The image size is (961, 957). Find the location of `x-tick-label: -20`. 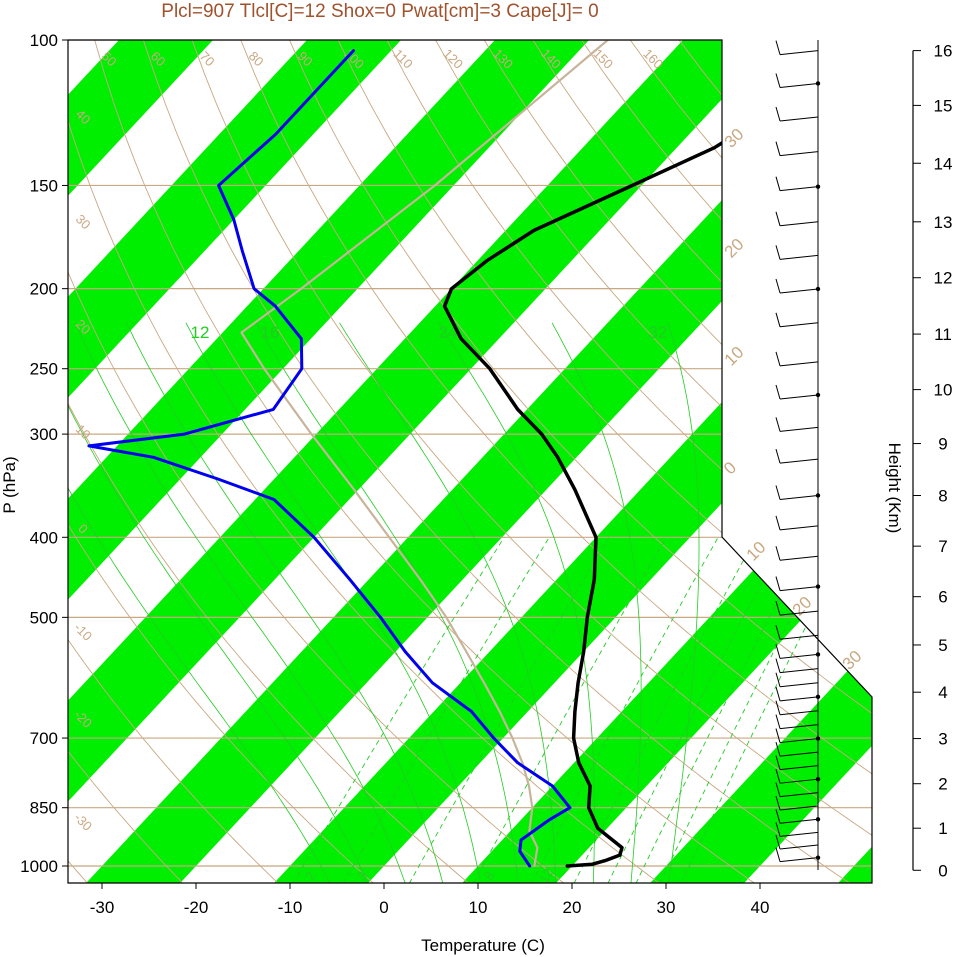

x-tick-label: -20 is located at coordinates (196, 907).